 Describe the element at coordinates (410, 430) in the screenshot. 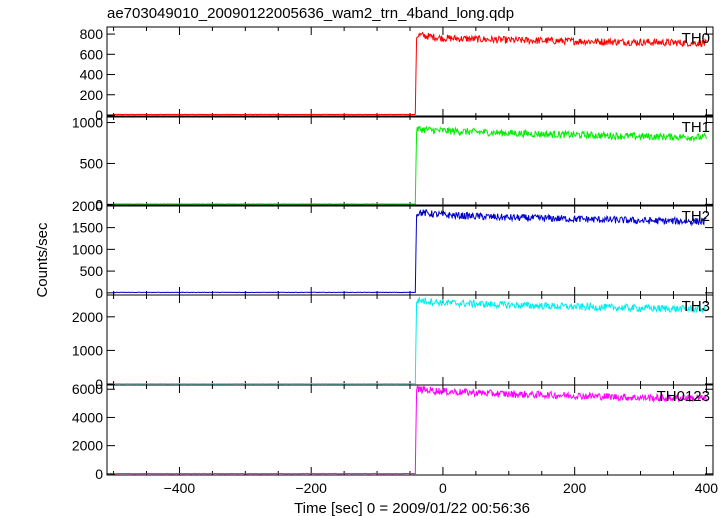

I see `series-line-th0123` at that location.